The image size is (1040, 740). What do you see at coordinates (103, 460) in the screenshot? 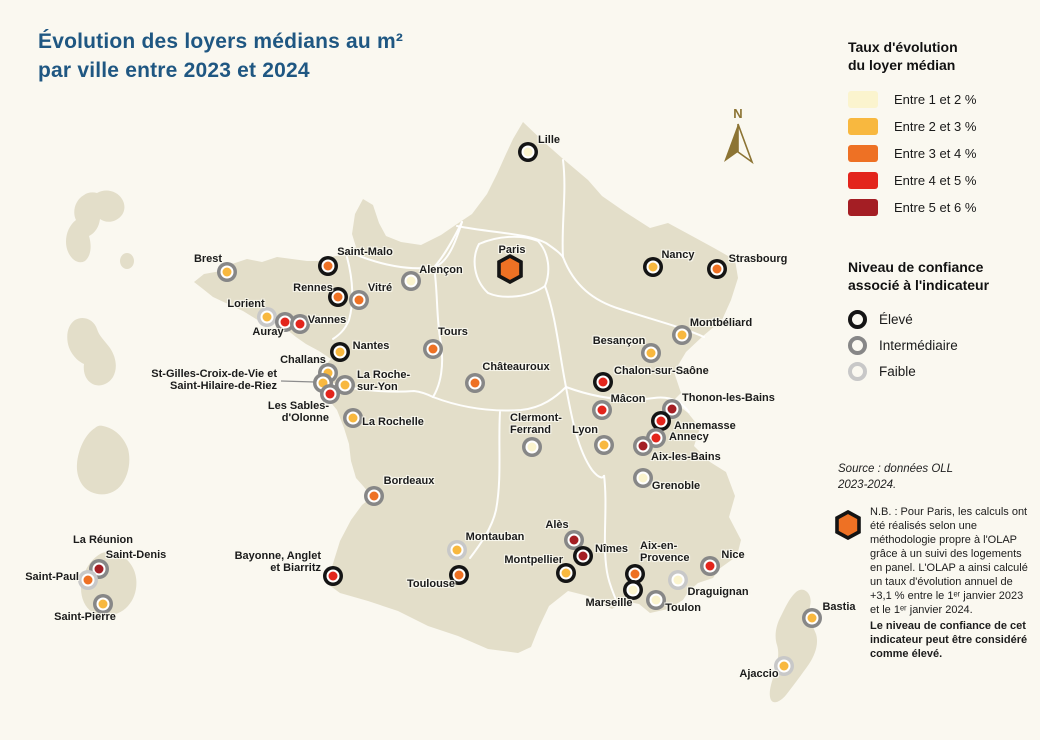
I see `guyane-shape` at bounding box center [103, 460].